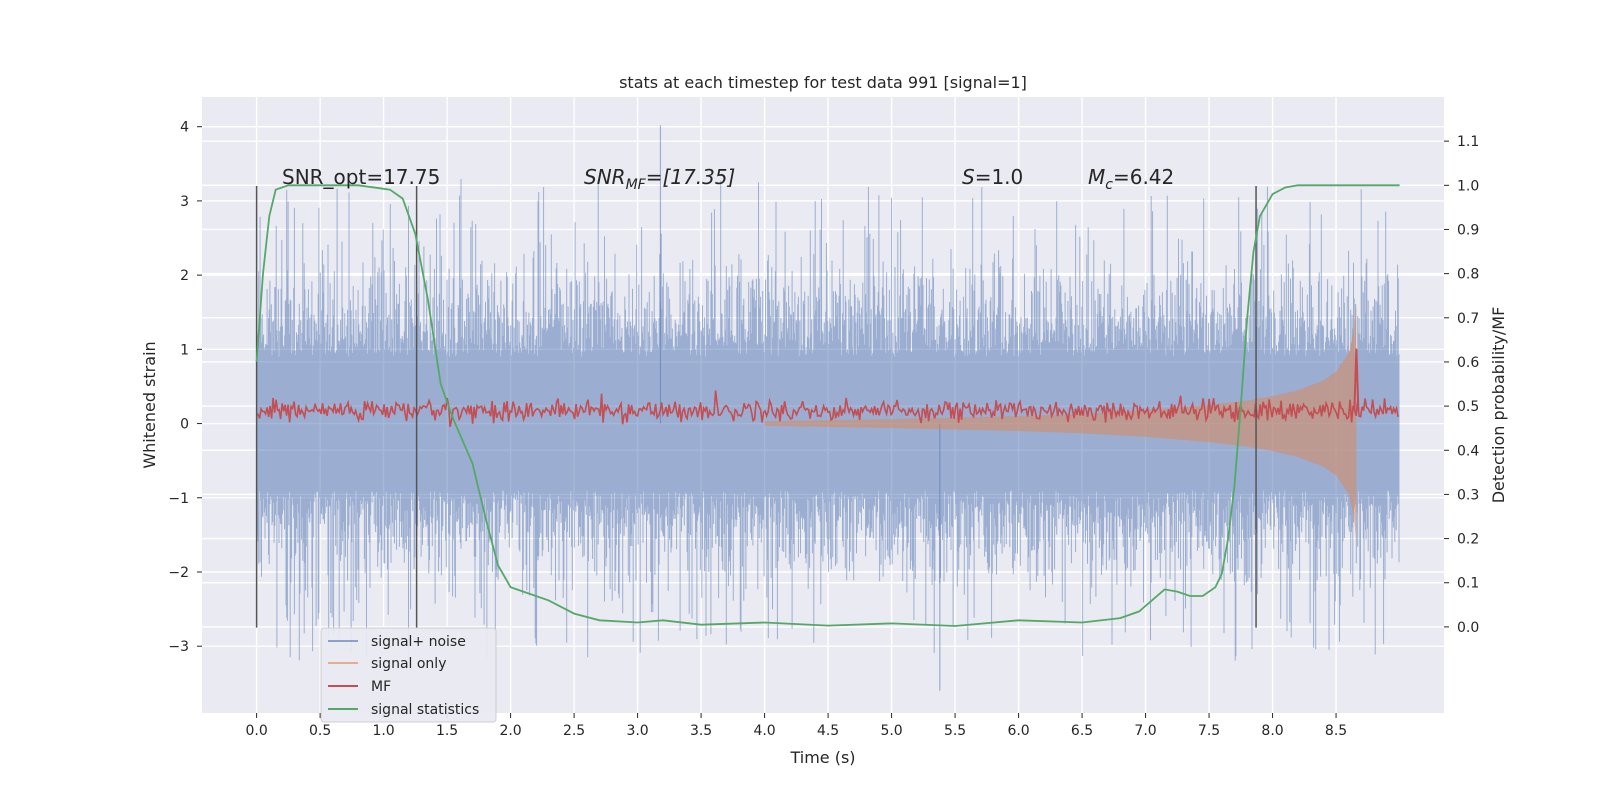  I want to click on x-tick-label-8: 4.0, so click(764, 731).